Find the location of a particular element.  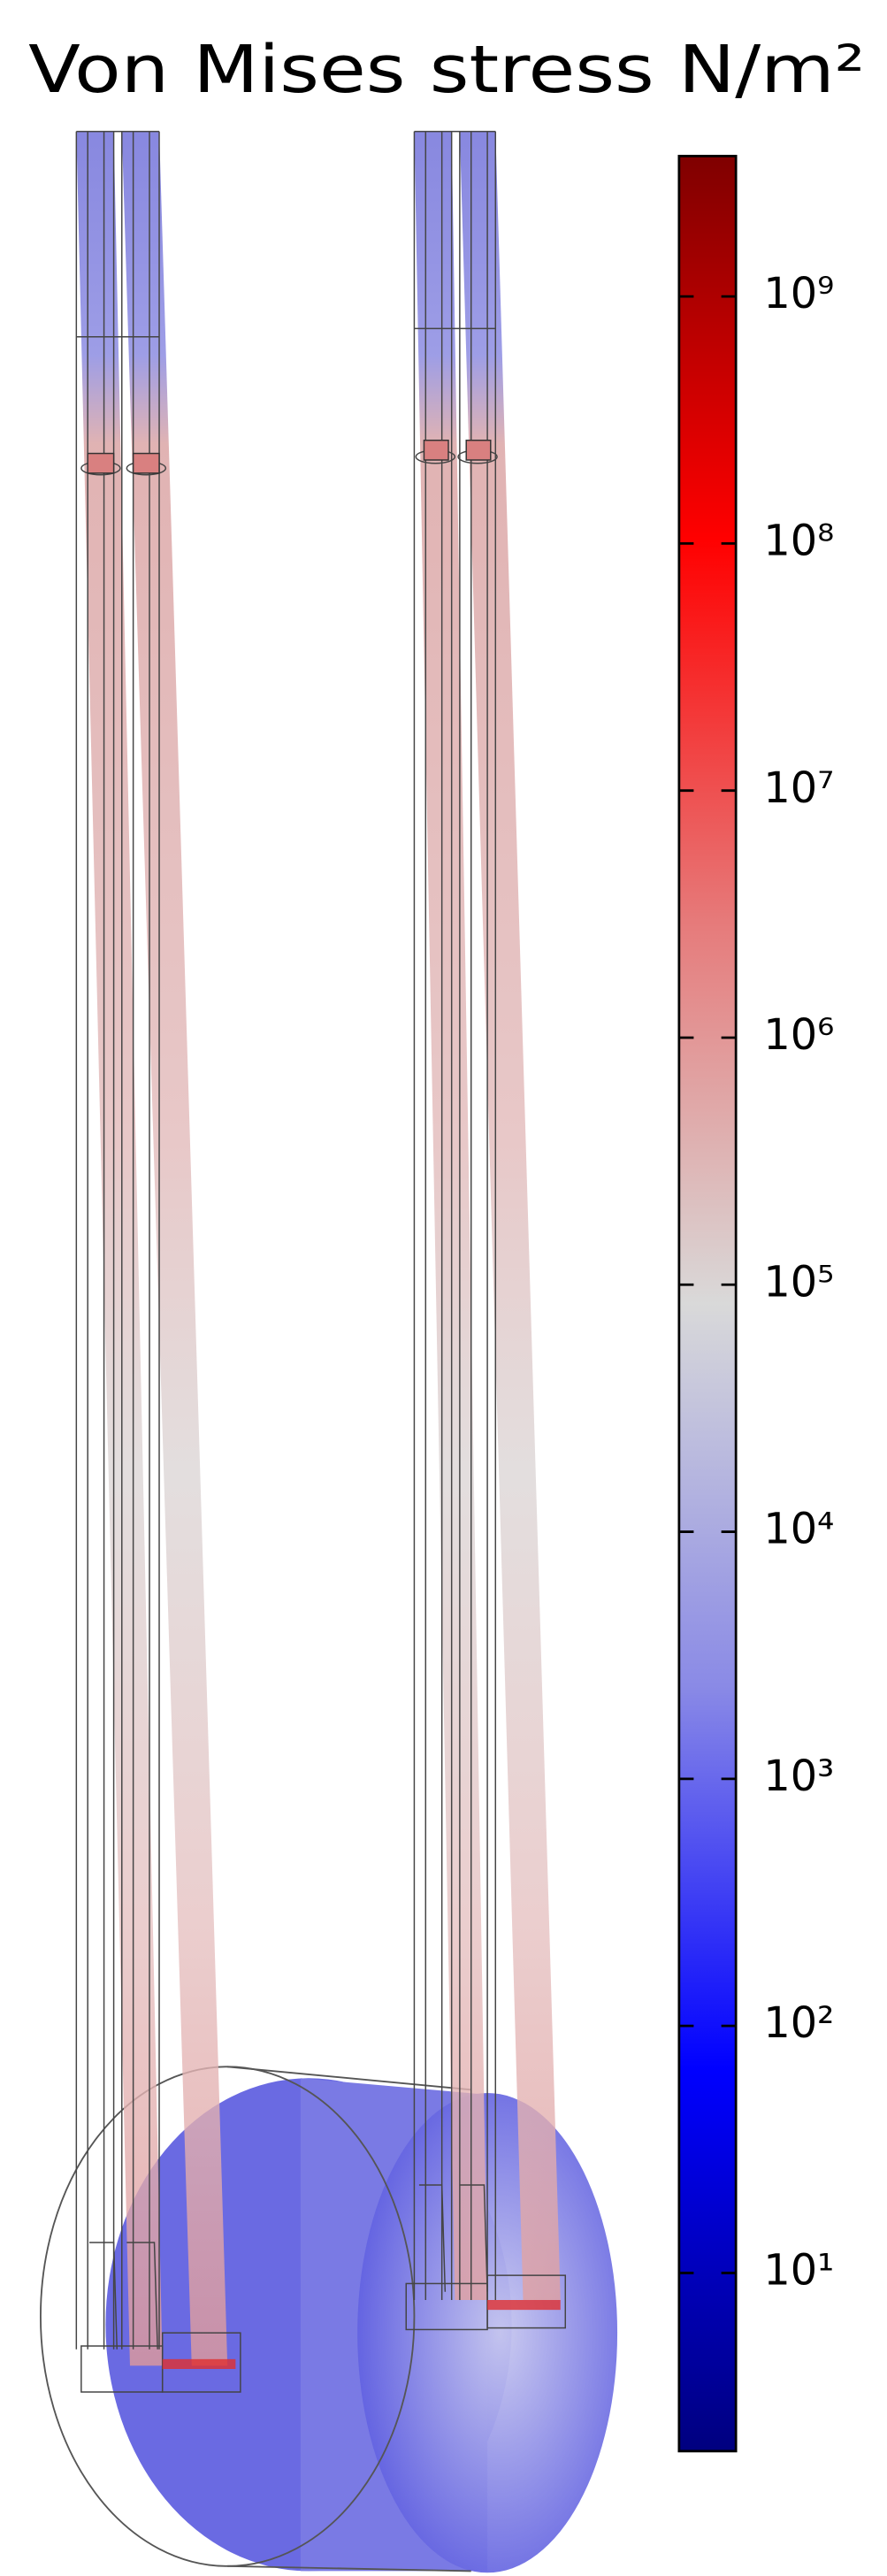

cylinder-edge is located at coordinates (349, 2319).